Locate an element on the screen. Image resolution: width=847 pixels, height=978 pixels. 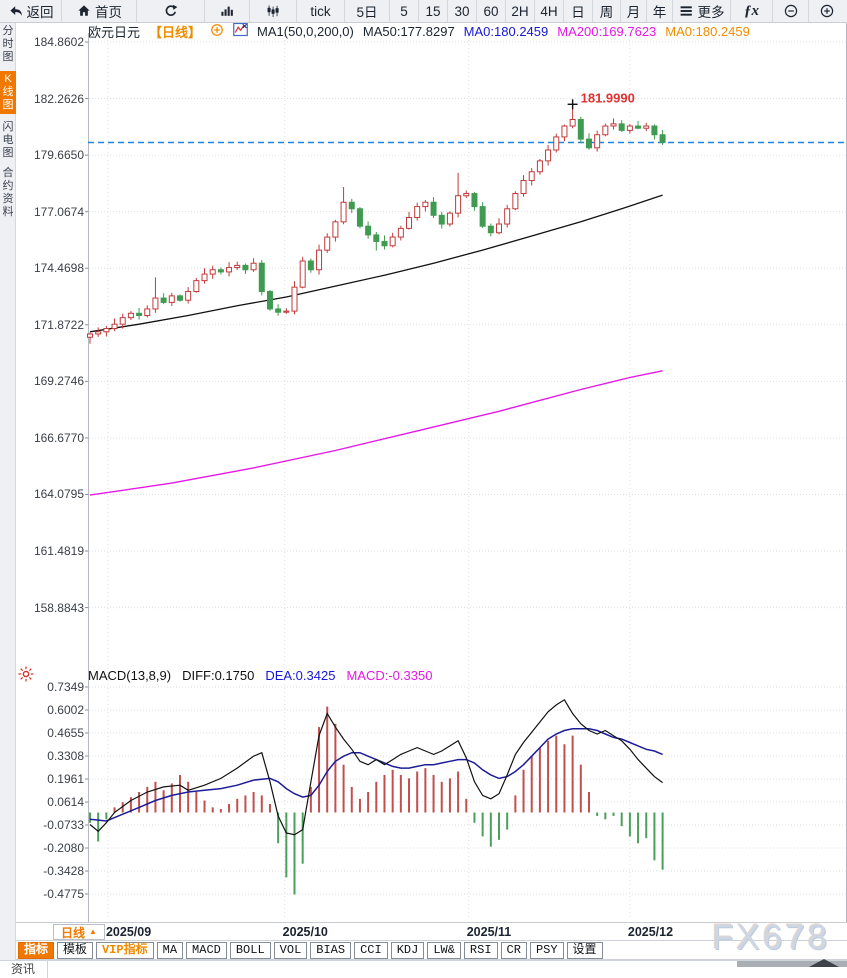
toolbar-item-tick: tick is located at coordinates (321, 11).